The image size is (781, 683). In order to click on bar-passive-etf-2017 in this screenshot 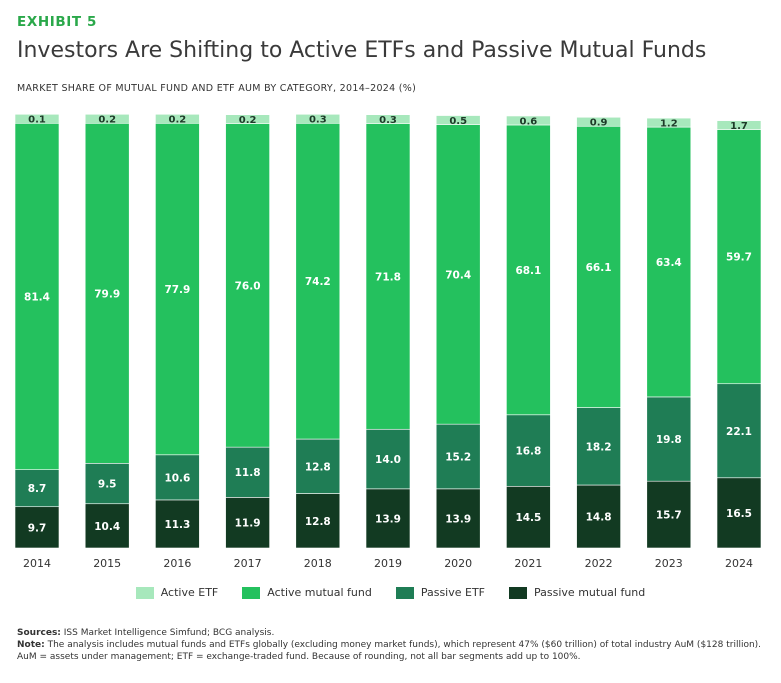, I will do `click(247, 472)`.